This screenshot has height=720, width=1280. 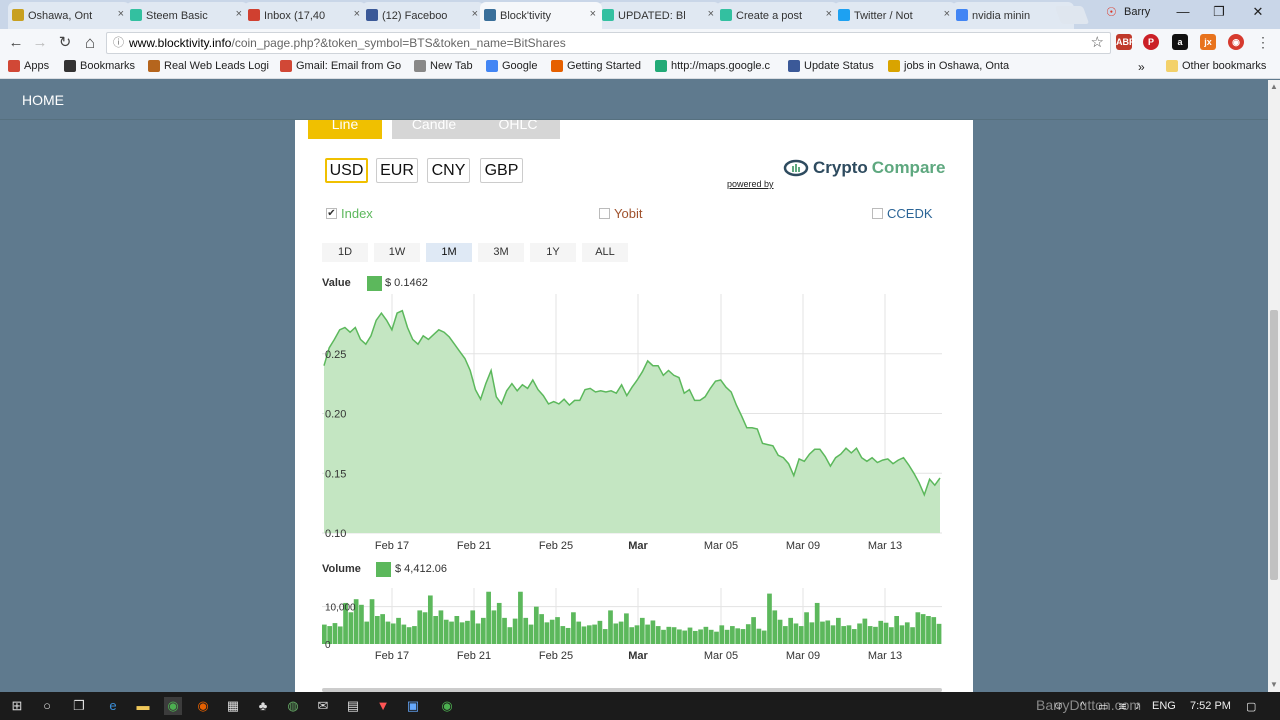 What do you see at coordinates (449, 252) in the screenshot?
I see `range-1m-button: 1M` at bounding box center [449, 252].